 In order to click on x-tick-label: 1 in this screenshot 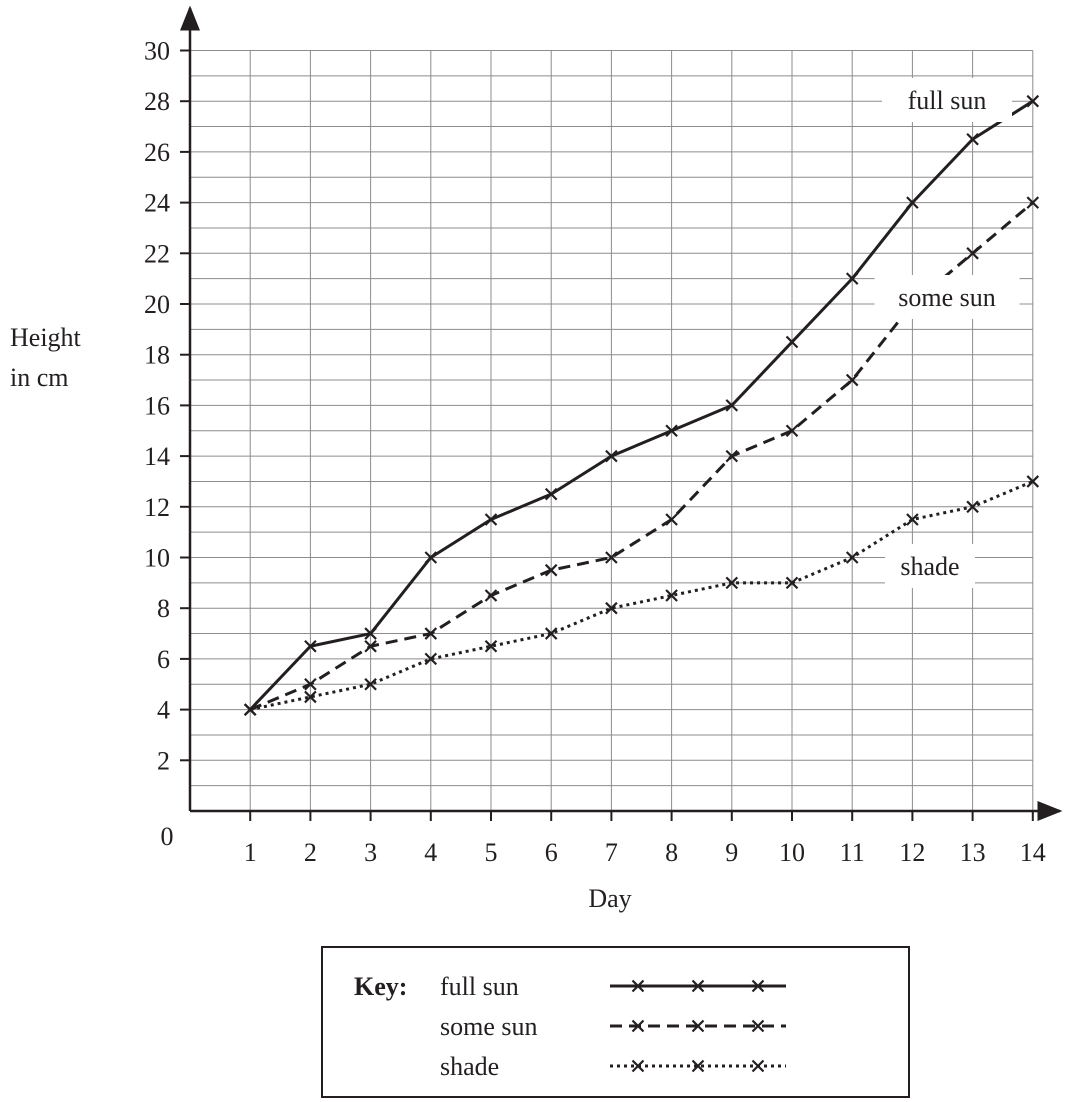, I will do `click(250, 852)`.